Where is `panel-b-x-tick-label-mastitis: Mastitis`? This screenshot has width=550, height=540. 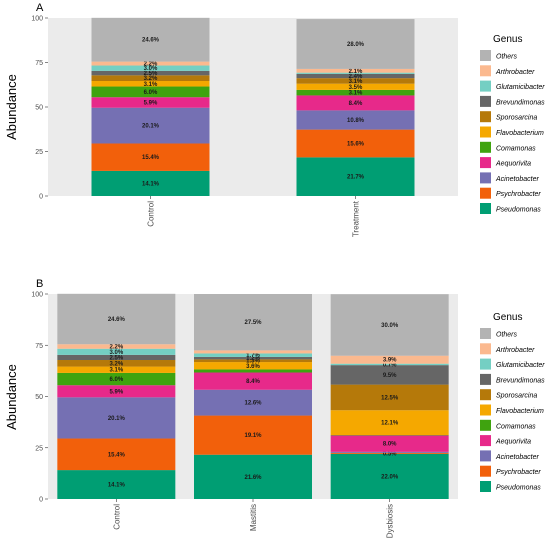 panel-b-x-tick-label-mastitis: Mastitis is located at coordinates (253, 517).